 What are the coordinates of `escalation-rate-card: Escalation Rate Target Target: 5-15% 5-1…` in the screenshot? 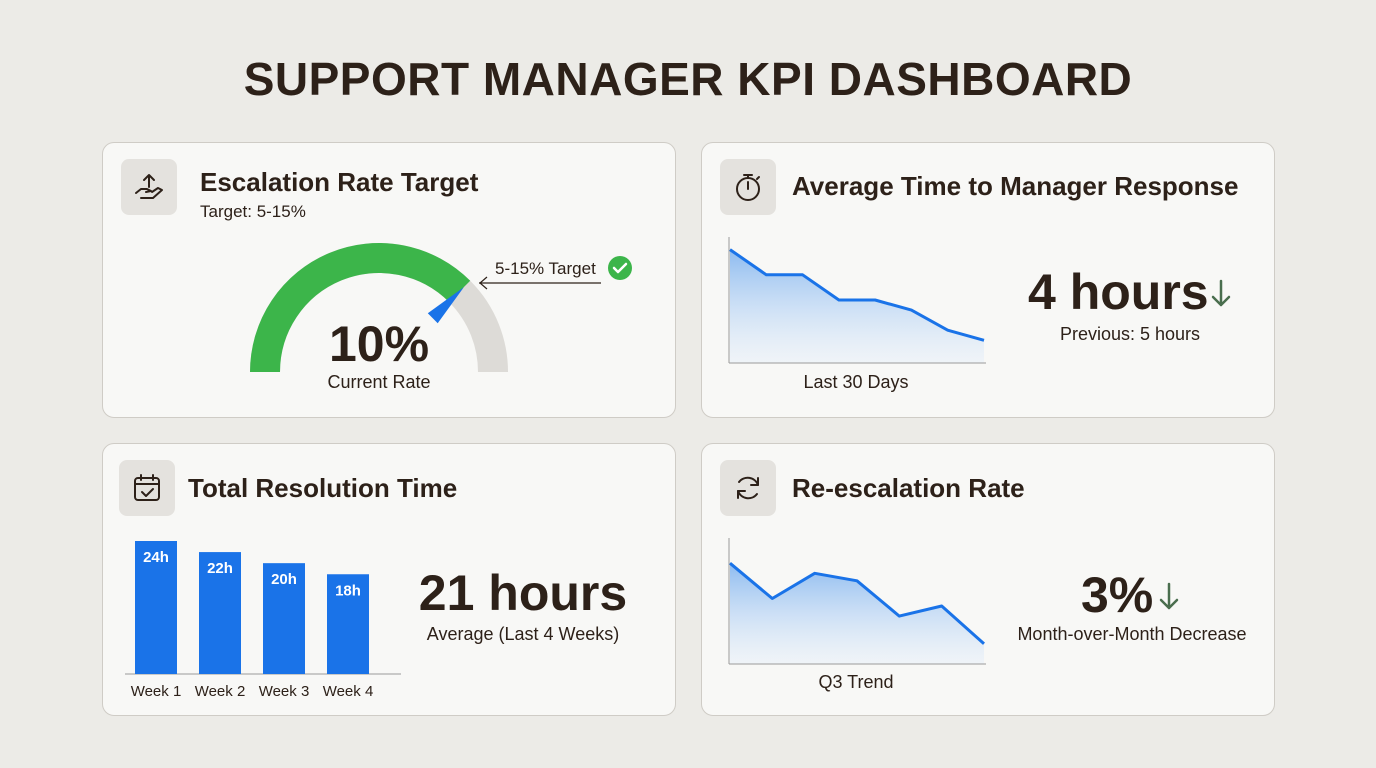 It's located at (389, 280).